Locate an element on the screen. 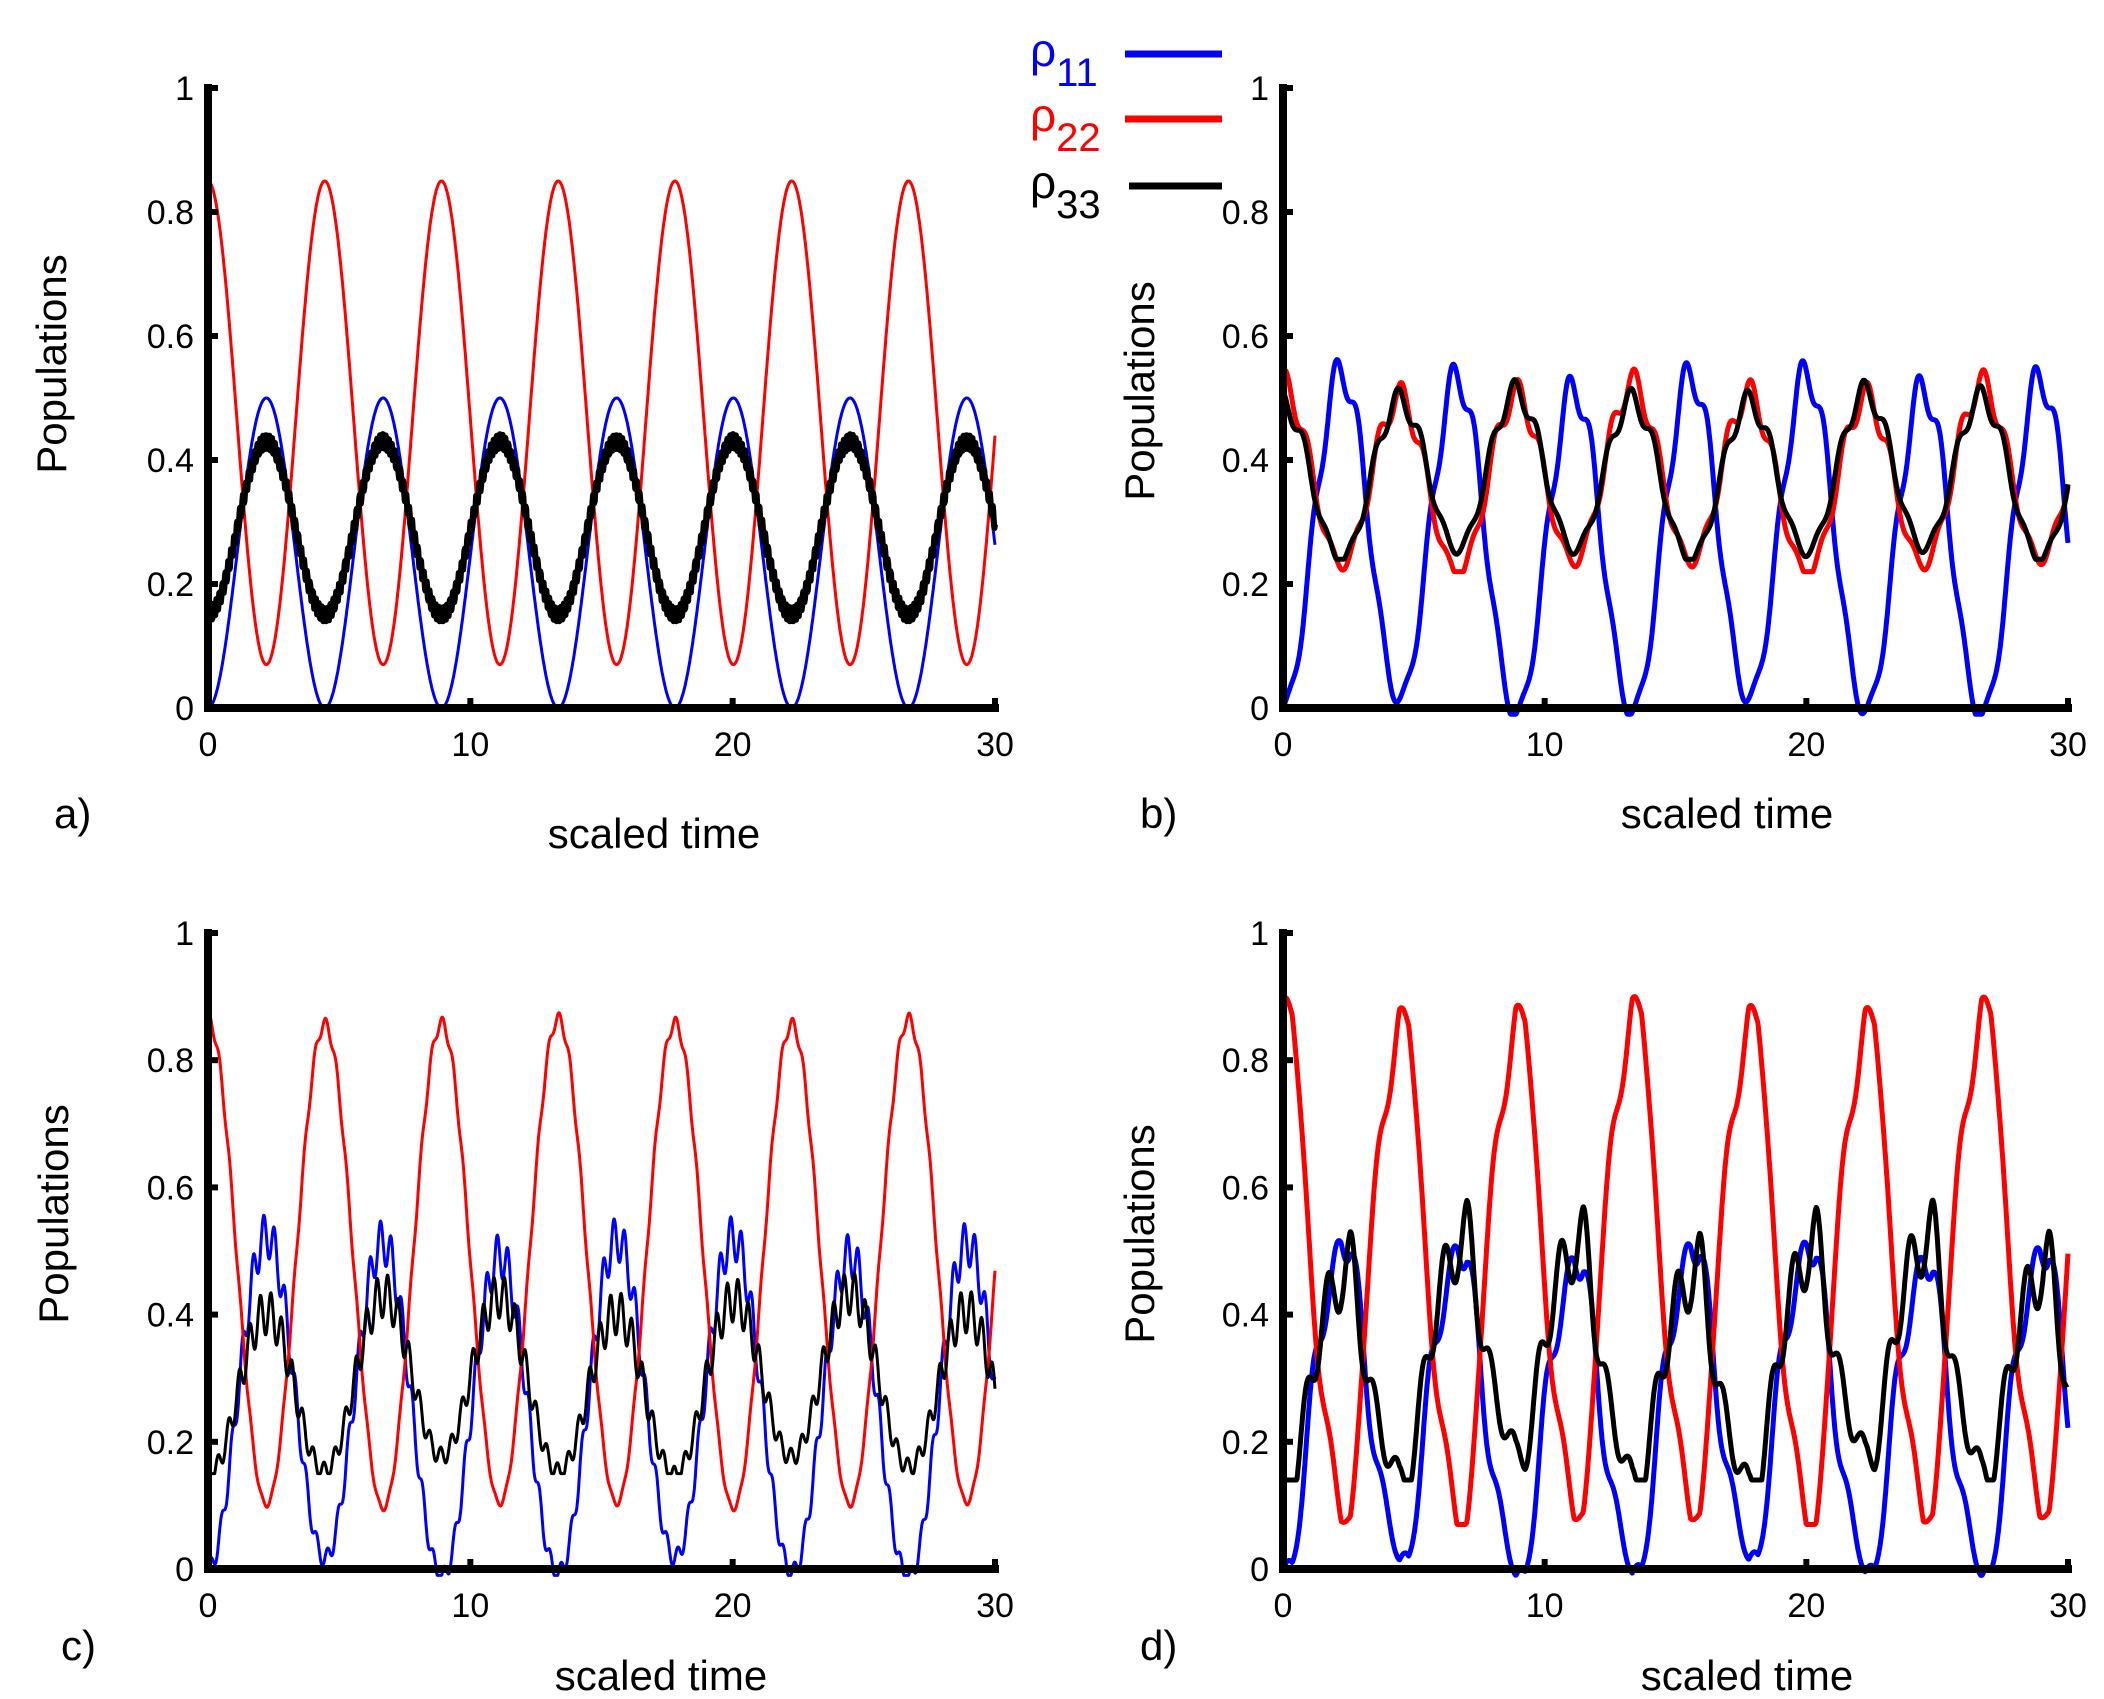 The height and width of the screenshot is (1699, 2104). legend-subscript: 11 is located at coordinates (1077, 73).